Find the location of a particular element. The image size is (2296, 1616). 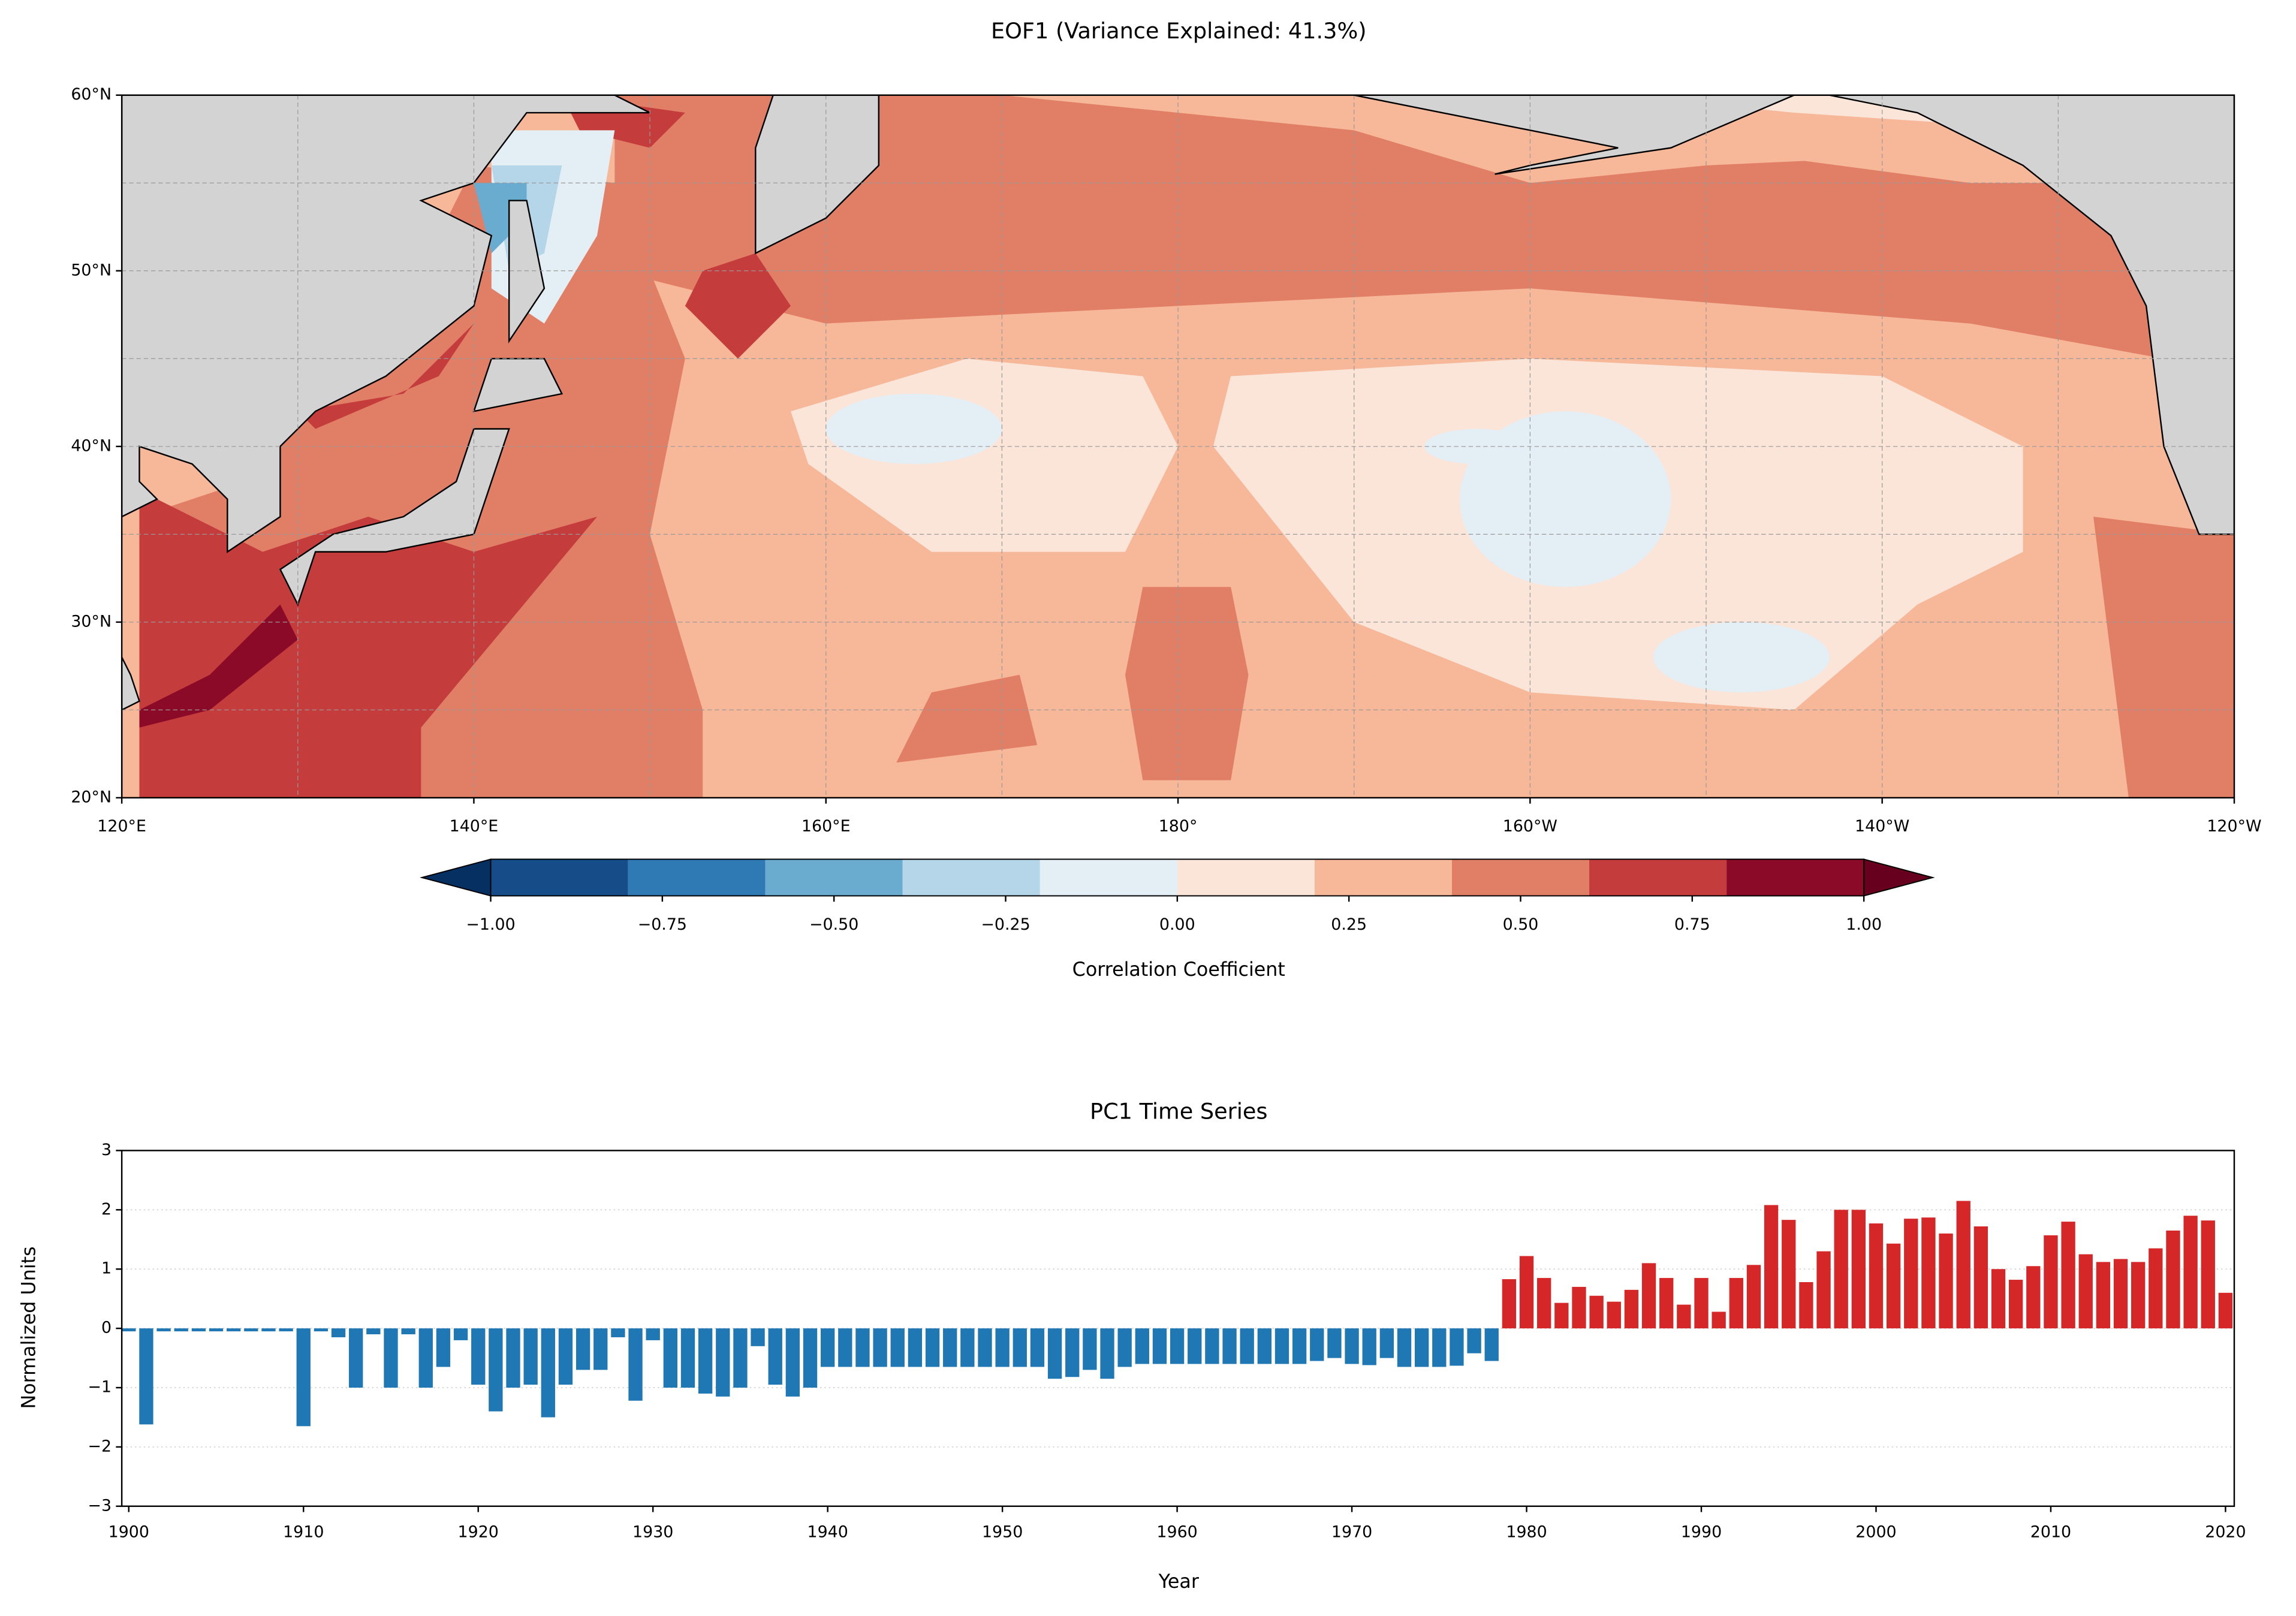

colorbar-tick-label: 0.50 is located at coordinates (1521, 924).